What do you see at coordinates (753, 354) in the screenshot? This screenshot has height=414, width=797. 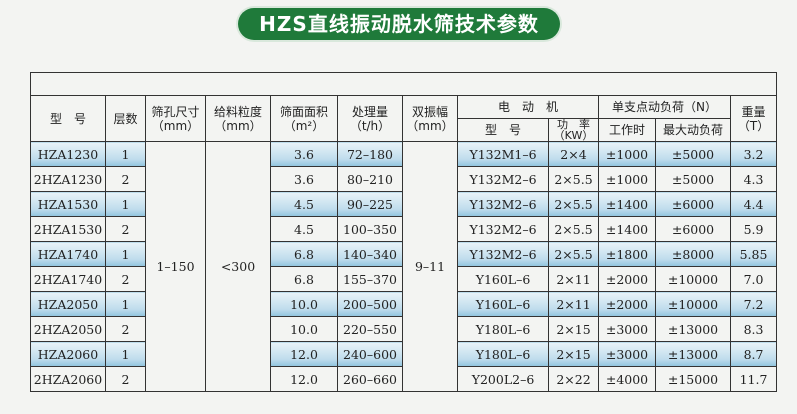 I see `cell-weight: 8.7` at bounding box center [753, 354].